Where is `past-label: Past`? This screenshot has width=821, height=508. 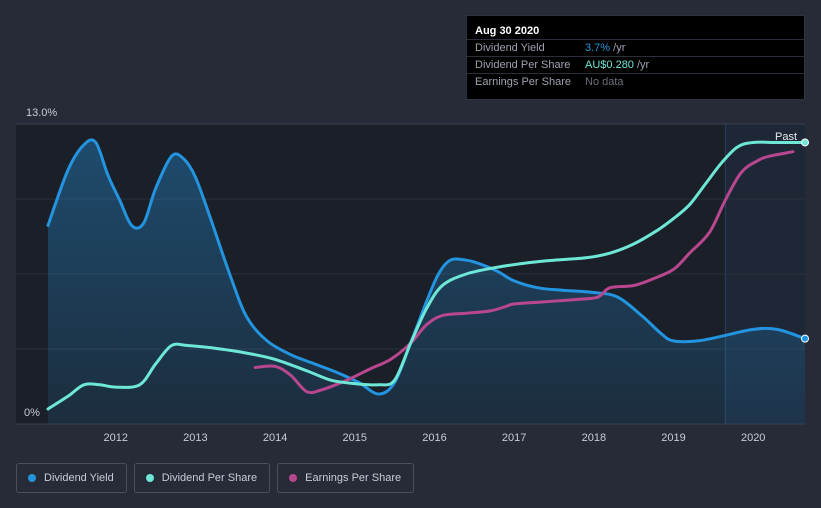
past-label: Past is located at coordinates (786, 137).